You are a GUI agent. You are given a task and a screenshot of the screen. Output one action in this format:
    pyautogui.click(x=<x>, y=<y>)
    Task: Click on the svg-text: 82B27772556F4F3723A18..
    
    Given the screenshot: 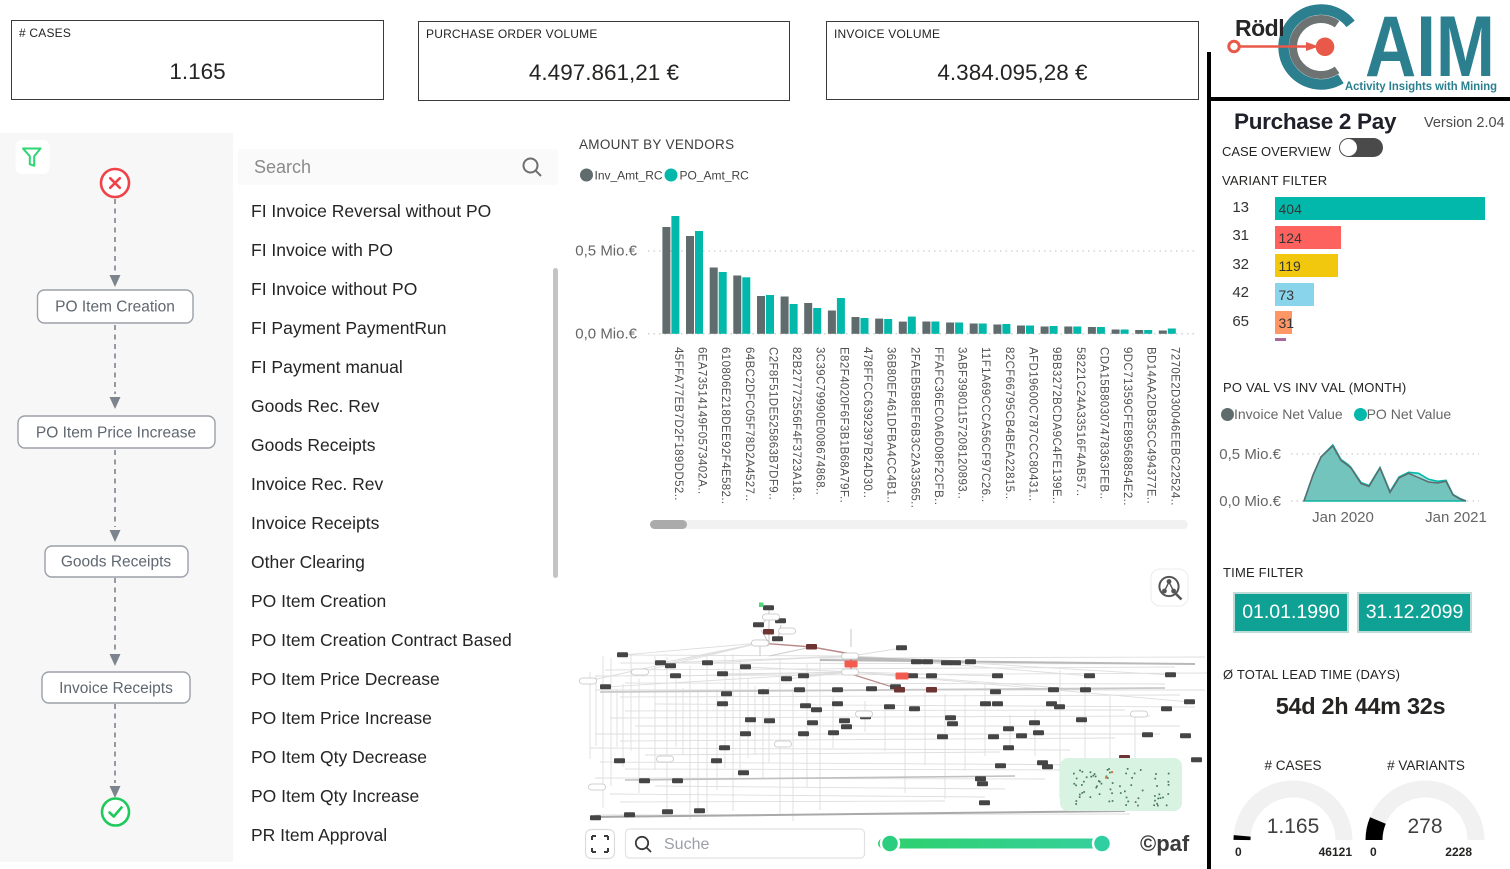 What is the action you would take?
    pyautogui.click(x=796, y=424)
    